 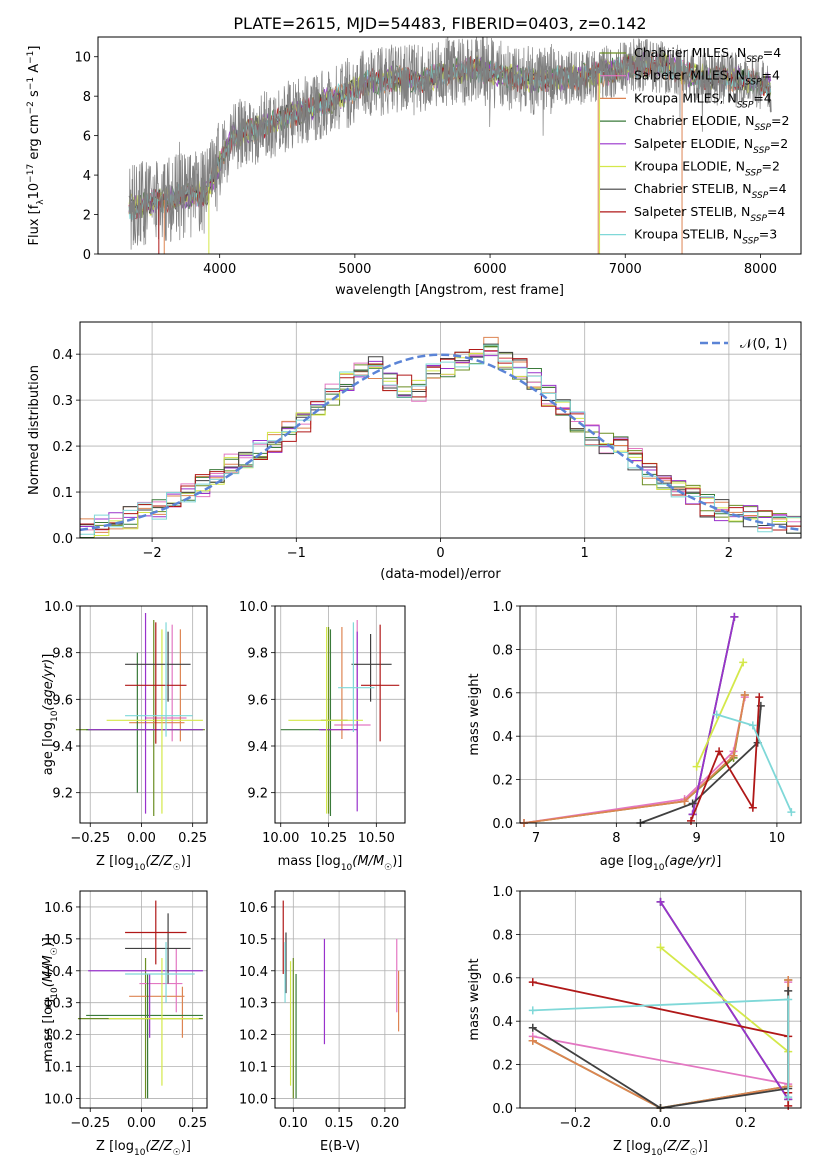 I want to click on x-tick-label: 0.20, so click(x=384, y=1123).